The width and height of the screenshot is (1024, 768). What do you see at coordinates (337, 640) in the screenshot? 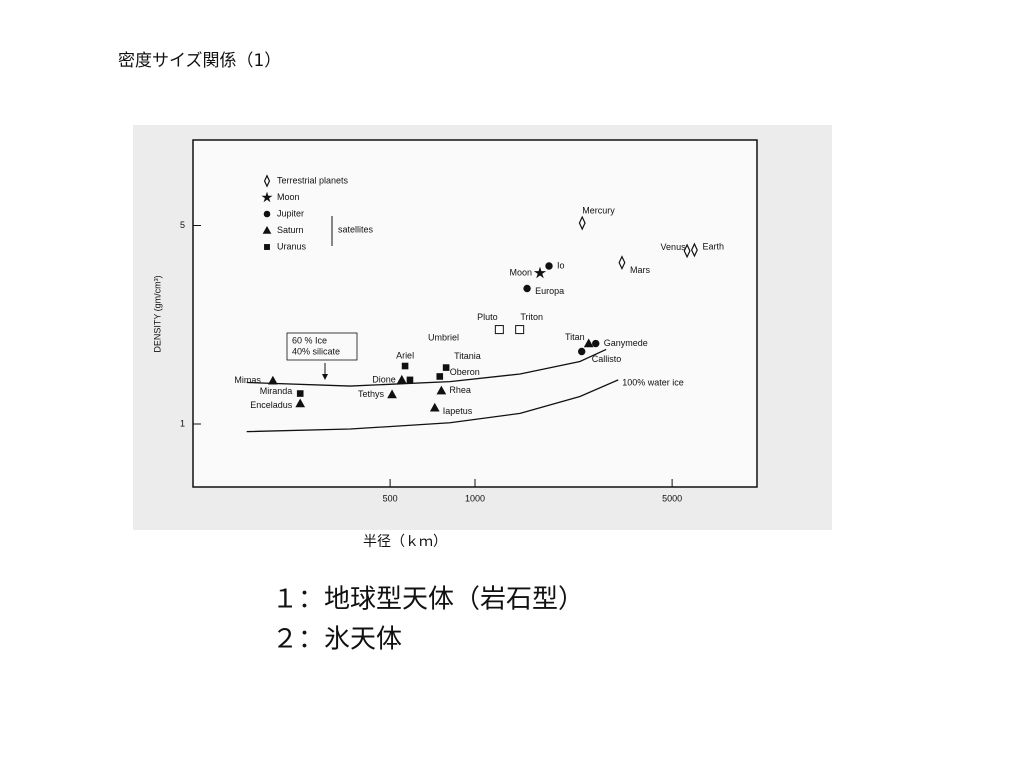
I see `note: ２：氷天体` at bounding box center [337, 640].